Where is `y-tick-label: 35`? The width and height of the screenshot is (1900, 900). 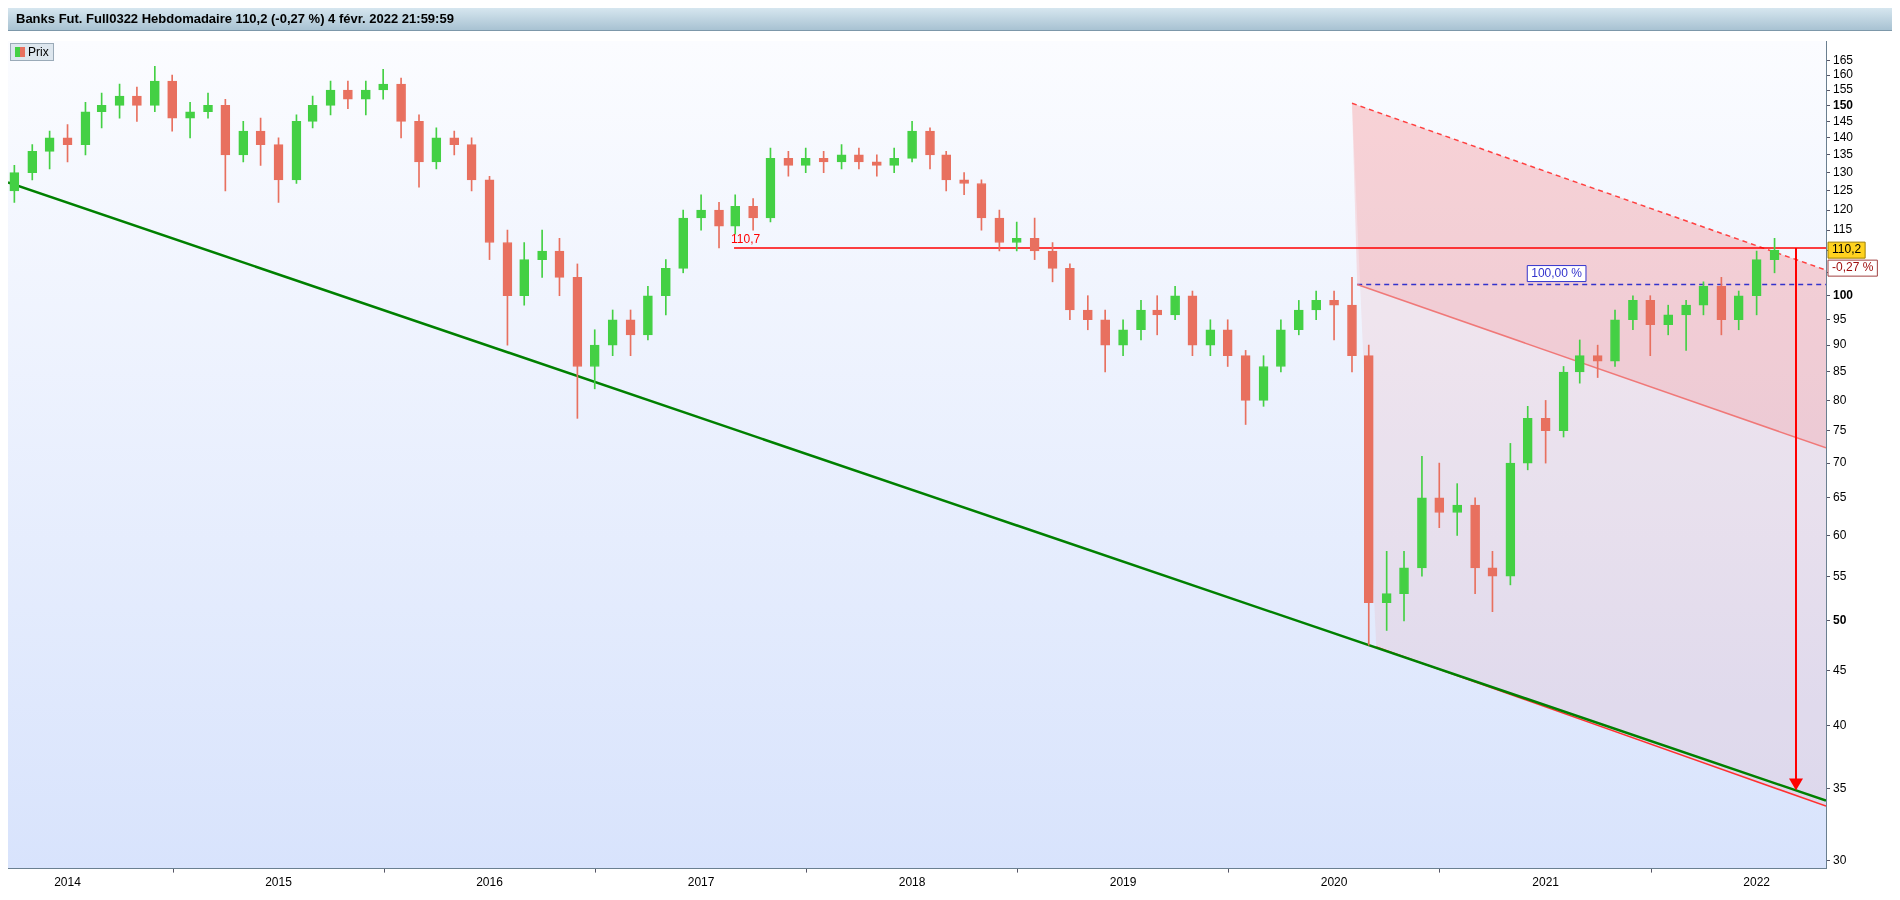
y-tick-label: 35 is located at coordinates (1840, 787).